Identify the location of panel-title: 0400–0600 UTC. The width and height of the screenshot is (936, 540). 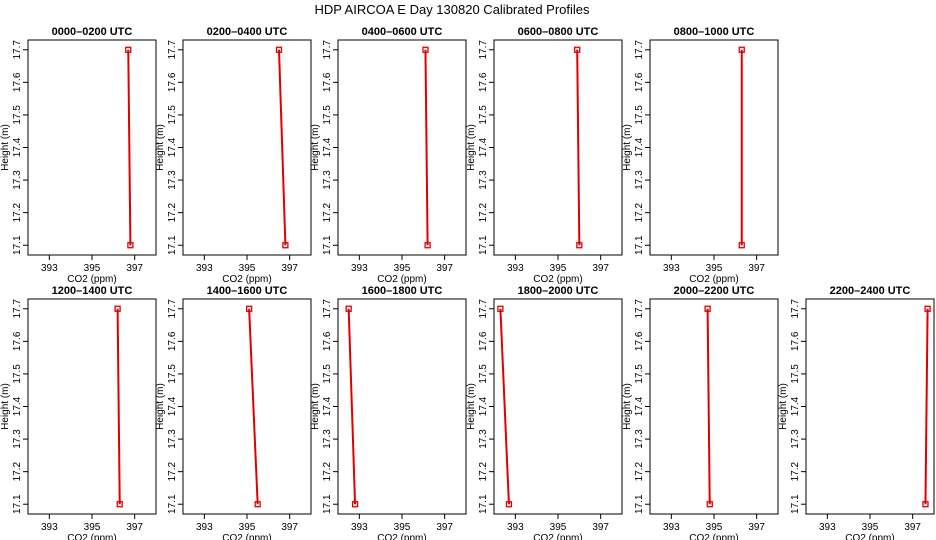
(402, 32).